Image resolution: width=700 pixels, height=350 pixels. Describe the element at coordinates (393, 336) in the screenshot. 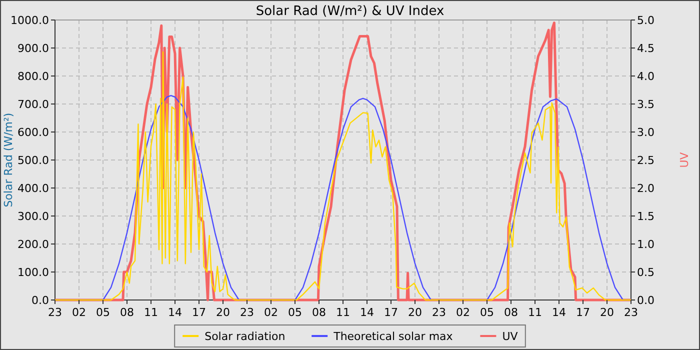

I see `legend-label: Theoretical solar max` at that location.